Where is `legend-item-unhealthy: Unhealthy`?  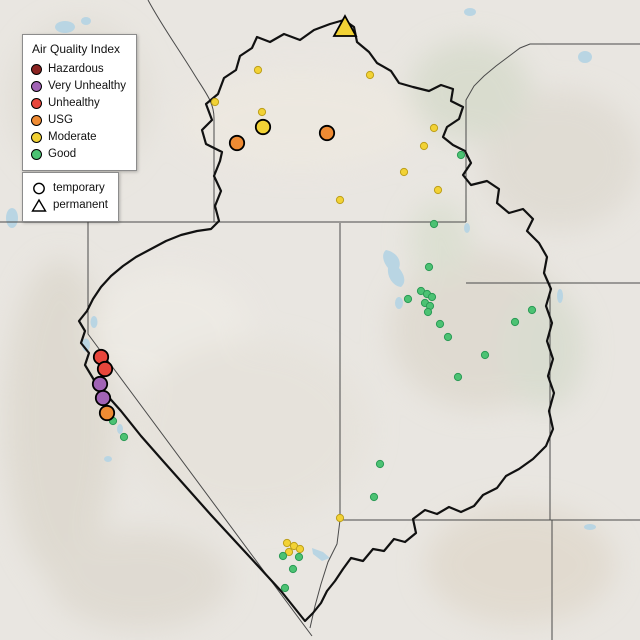
legend-item-unhealthy: Unhealthy is located at coordinates (78, 103).